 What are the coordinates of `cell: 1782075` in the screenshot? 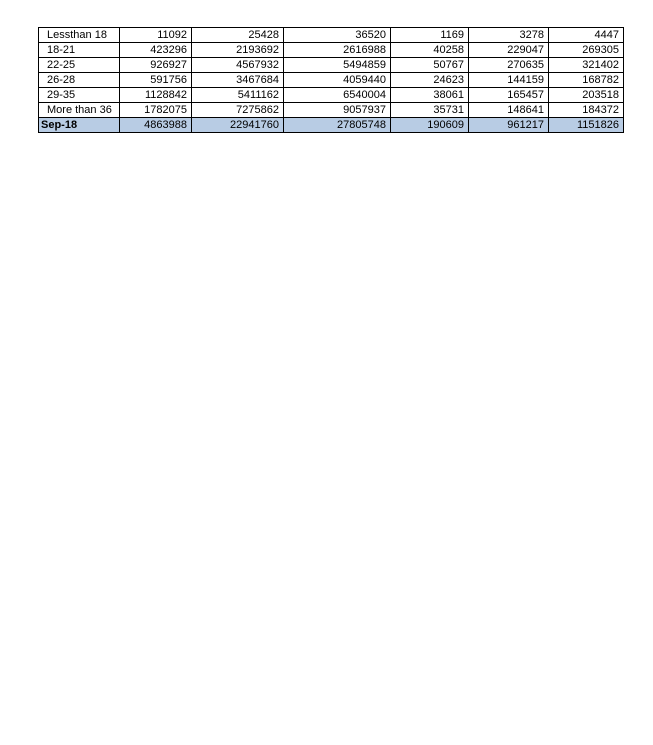 It's located at (155, 110).